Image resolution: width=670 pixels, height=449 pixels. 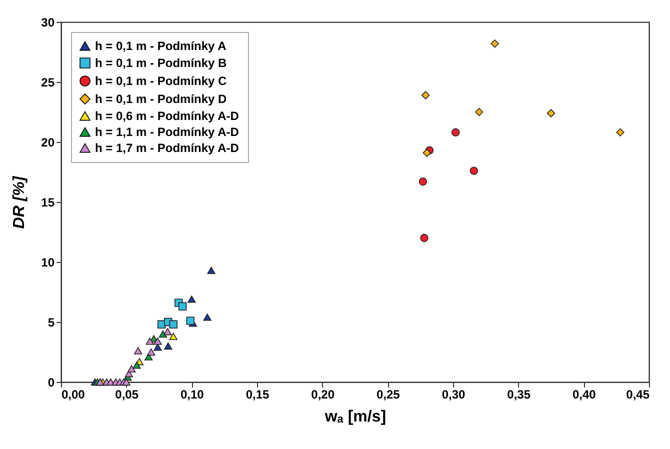 I want to click on y-tick-label: 20, so click(x=48, y=143).